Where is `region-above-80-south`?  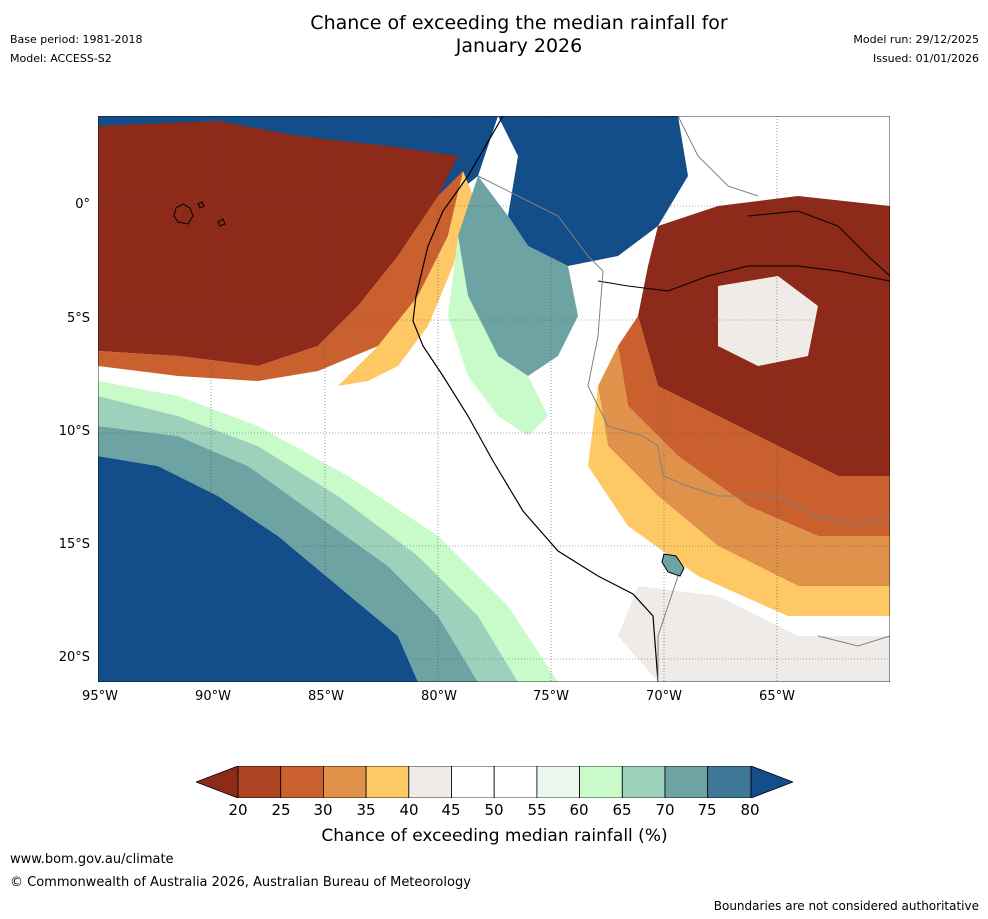 region-above-80-south is located at coordinates (258, 569).